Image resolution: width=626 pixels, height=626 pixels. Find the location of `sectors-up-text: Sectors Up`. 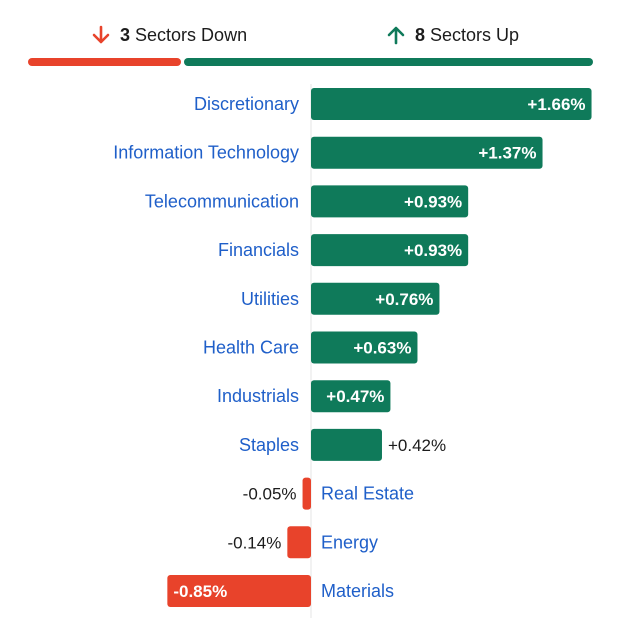

sectors-up-text: Sectors Up is located at coordinates (475, 34).